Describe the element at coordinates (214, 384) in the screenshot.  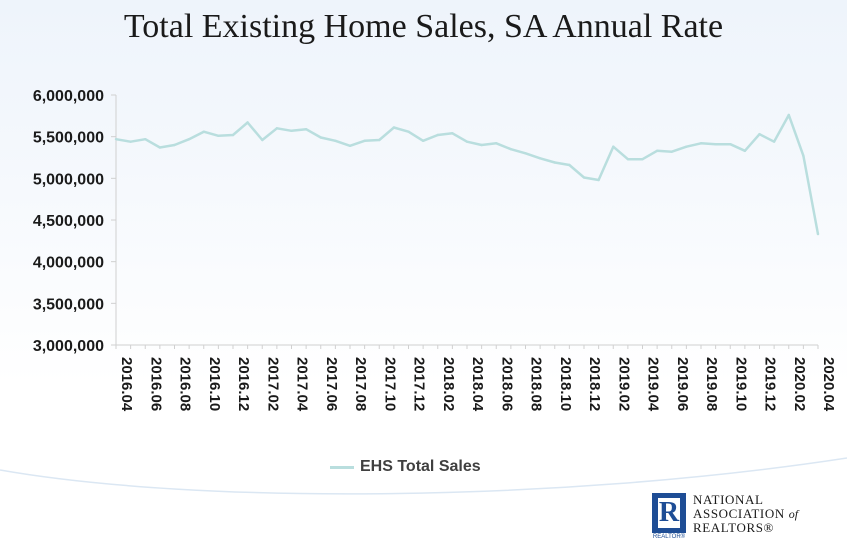
I see `x-tick-label: 2016.10` at that location.